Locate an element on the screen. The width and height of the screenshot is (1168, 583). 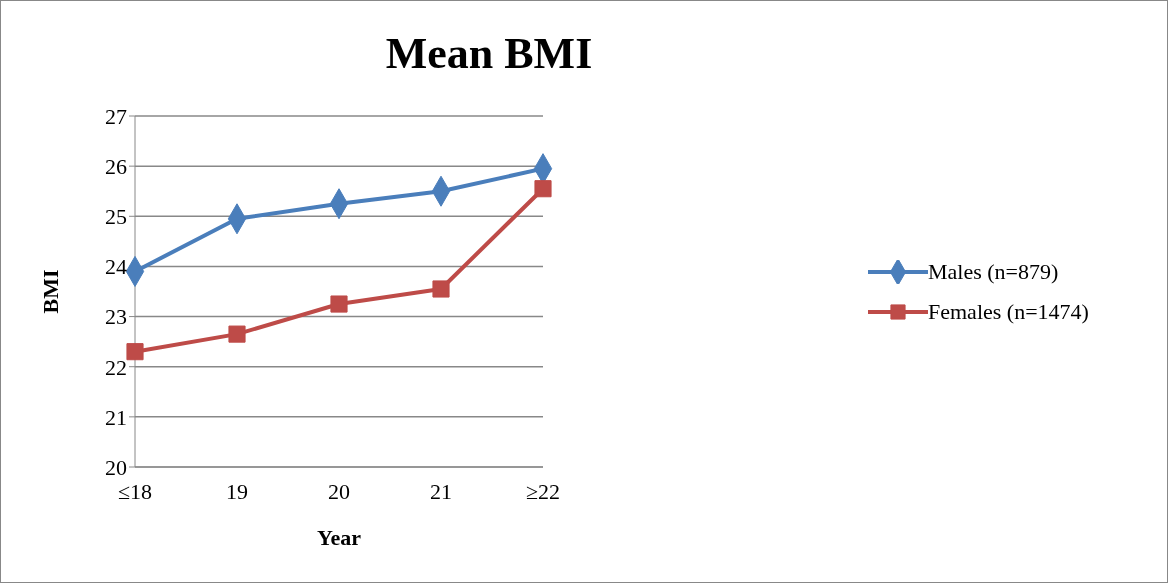
x-tick-label: 20 is located at coordinates (339, 491).